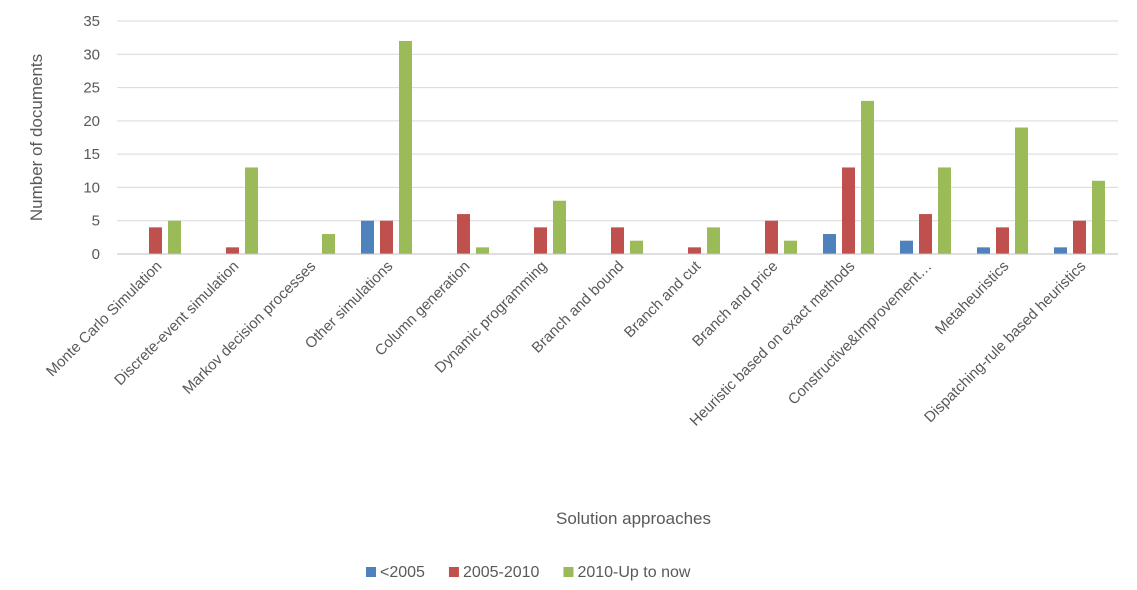  I want to click on y-axis-ticks: 0 5 10 15 20 25 30 35, so click(91, 138).